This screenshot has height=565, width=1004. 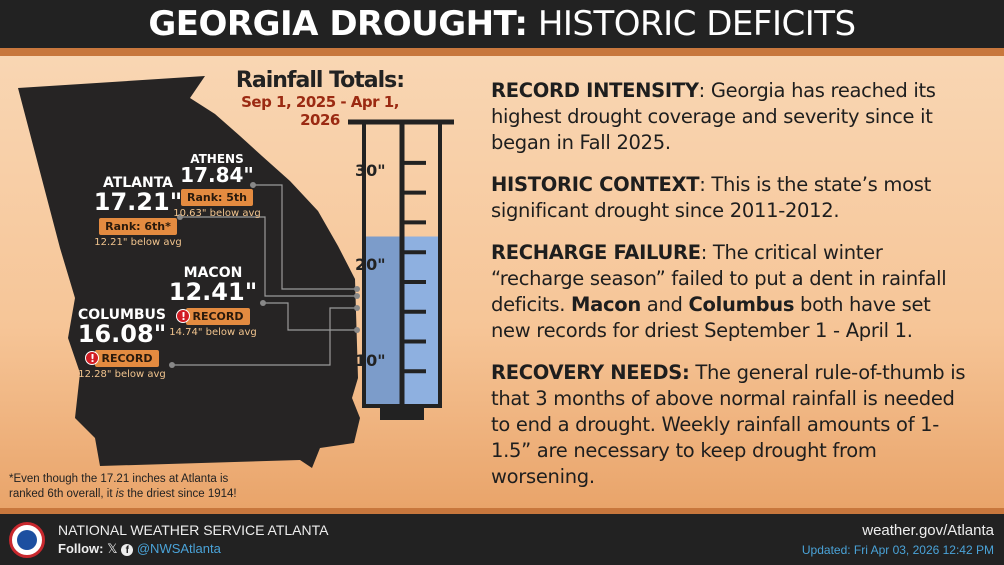 What do you see at coordinates (590, 372) in the screenshot?
I see `point-head: RECOVERY NEEDS:` at bounding box center [590, 372].